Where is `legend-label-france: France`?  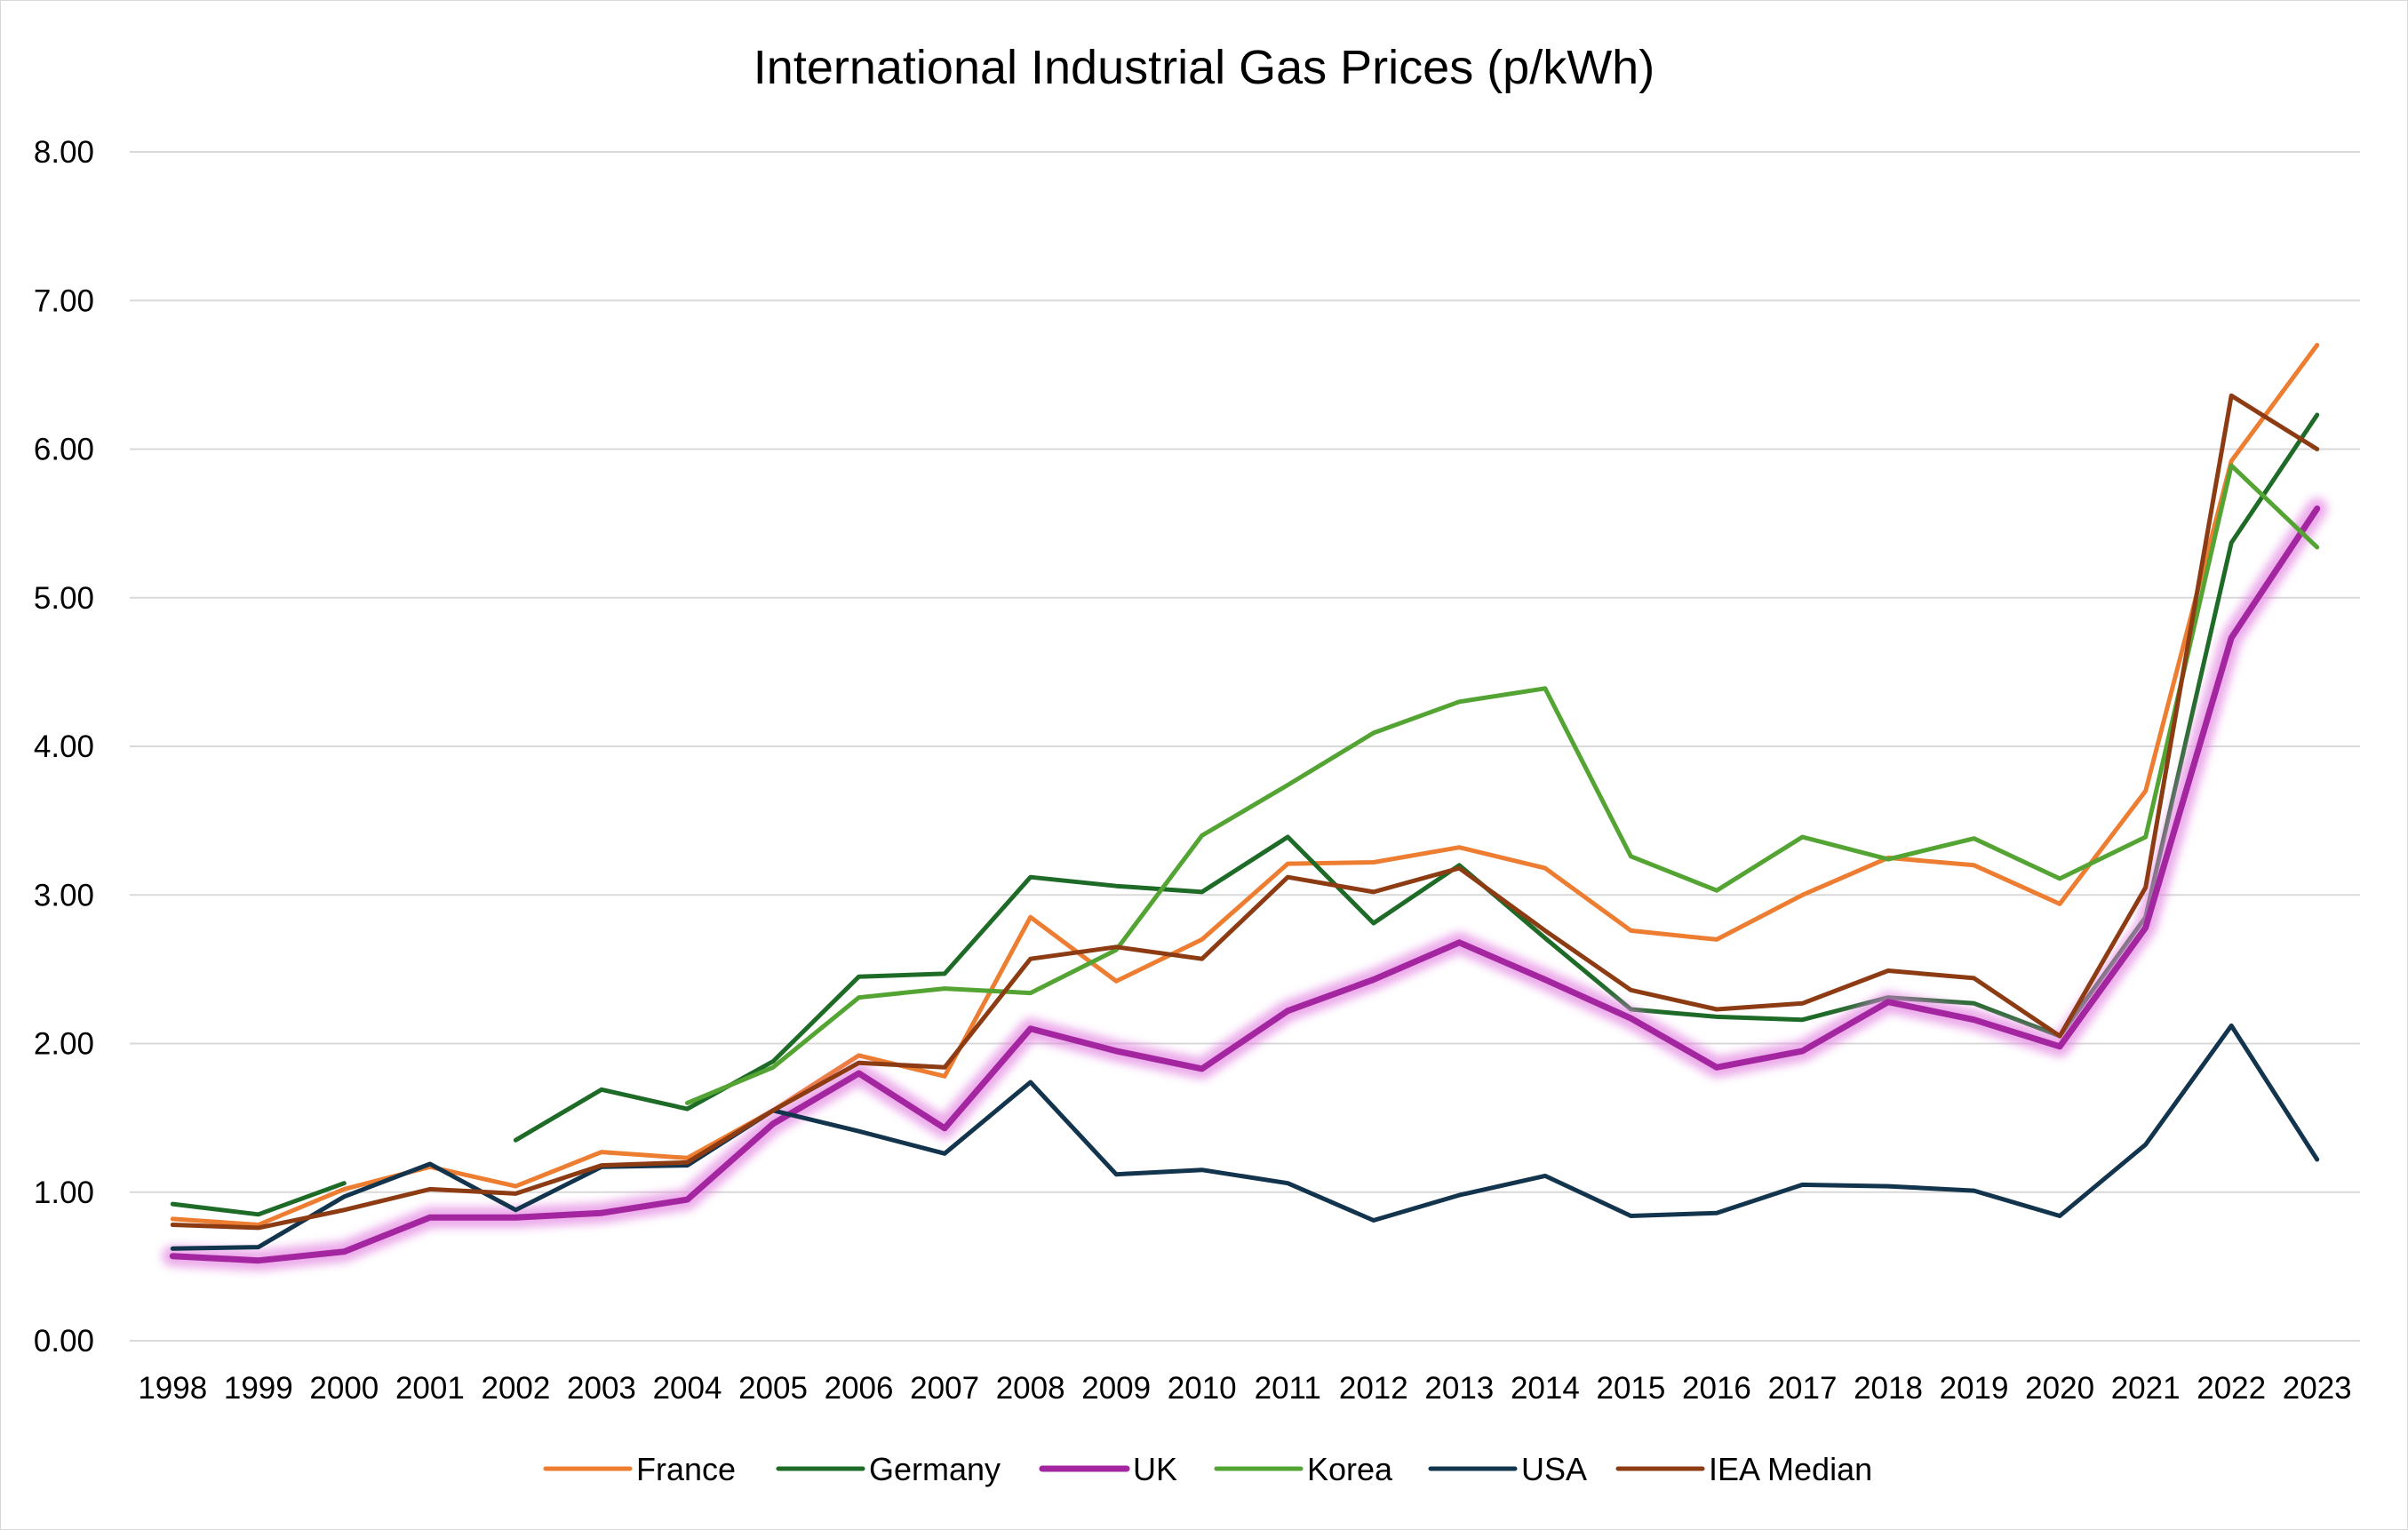
legend-label-france: France is located at coordinates (686, 1469).